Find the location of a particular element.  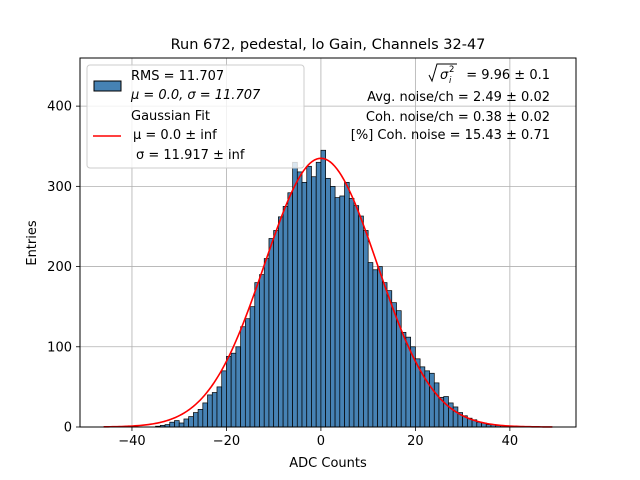

legend-fit-line2: μ = 0.0 ± inf is located at coordinates (175, 135).